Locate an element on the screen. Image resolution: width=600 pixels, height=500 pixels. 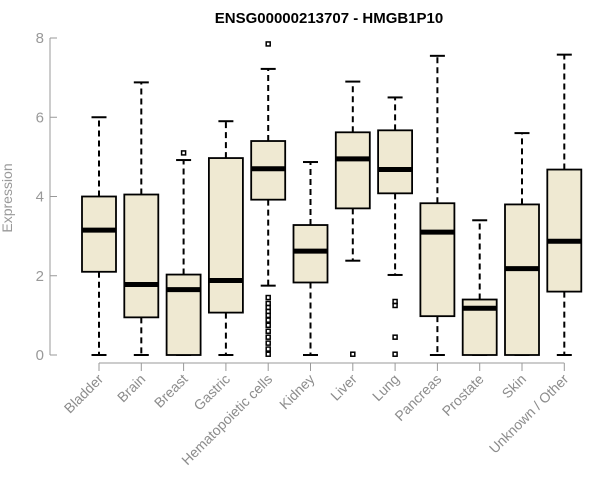
x-tick-label: Prostate is located at coordinates (463, 395).